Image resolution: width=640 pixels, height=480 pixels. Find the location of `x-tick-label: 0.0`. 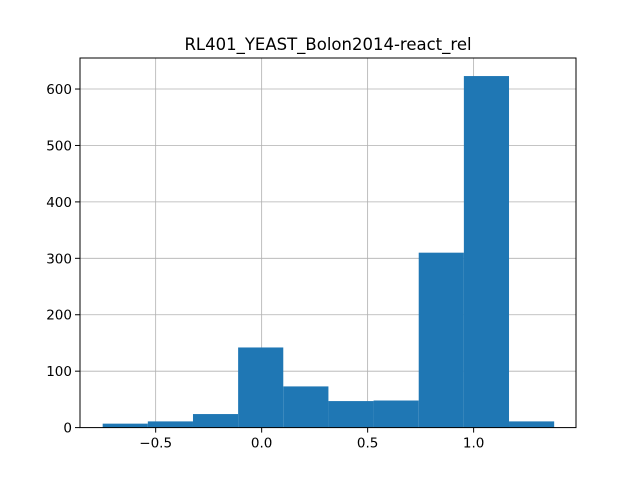

x-tick-label: 0.0 is located at coordinates (261, 444).